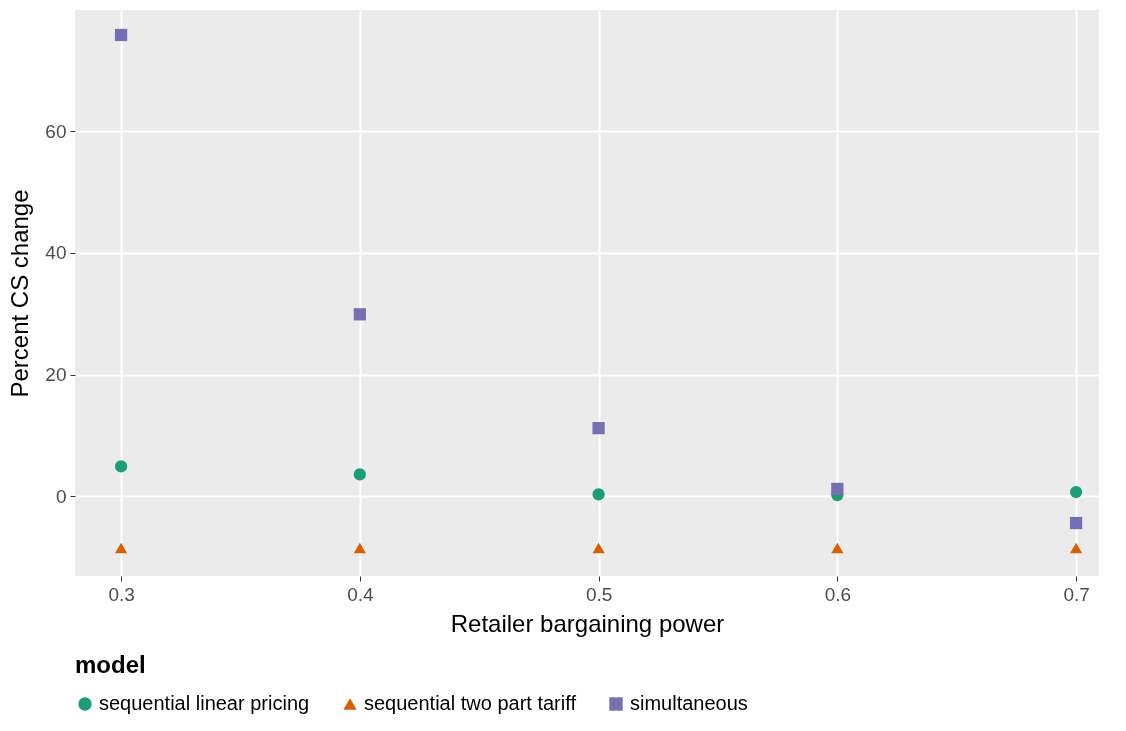 The image size is (1126, 731). I want to click on legend-label: sequential linear pricing, so click(204, 703).